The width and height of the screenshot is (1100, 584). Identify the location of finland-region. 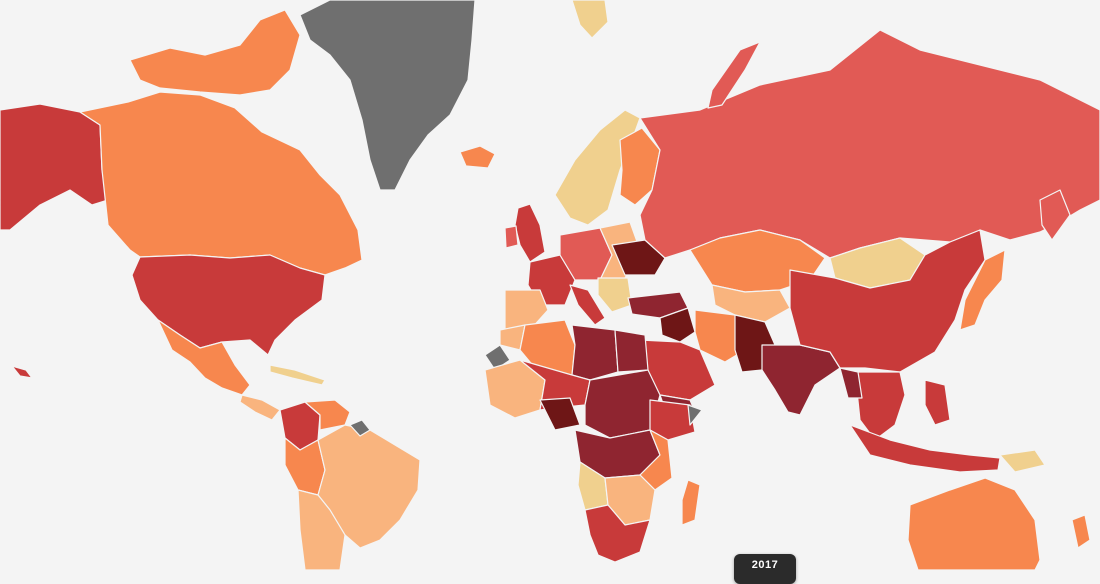
(640, 166).